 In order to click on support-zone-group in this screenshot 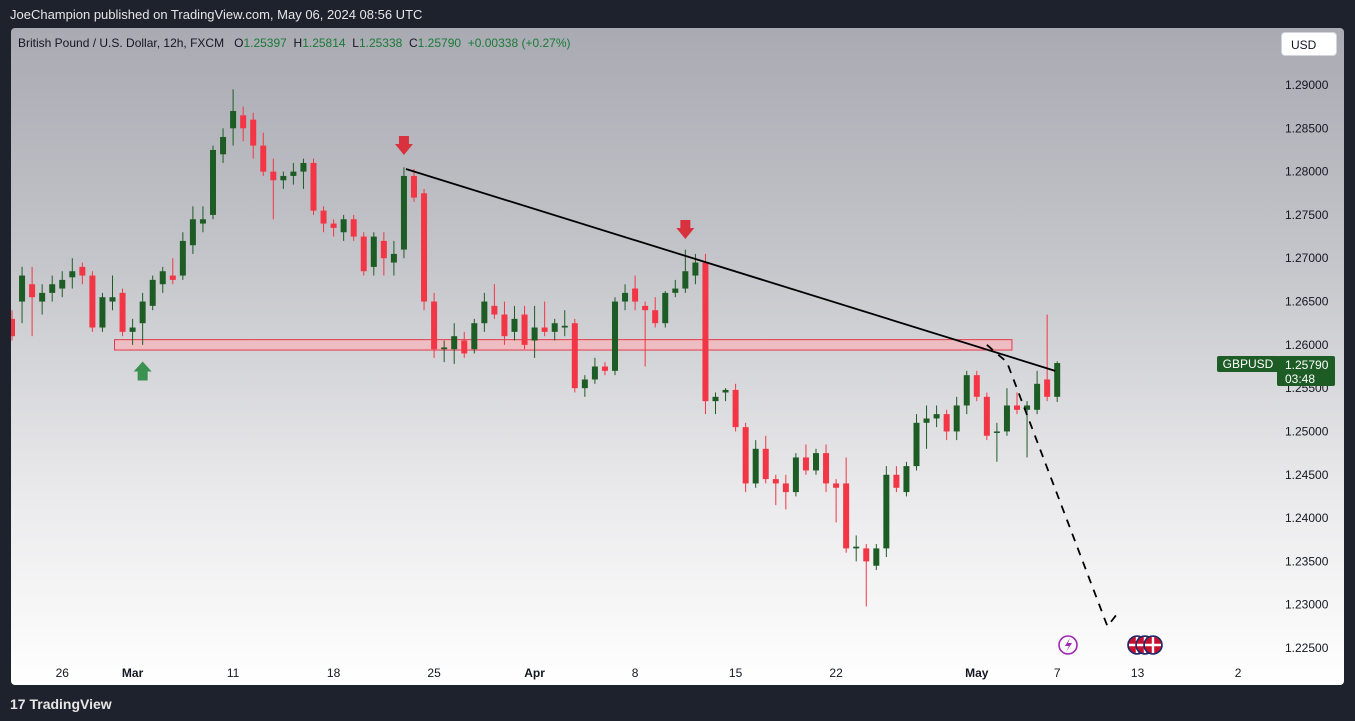, I will do `click(563, 345)`.